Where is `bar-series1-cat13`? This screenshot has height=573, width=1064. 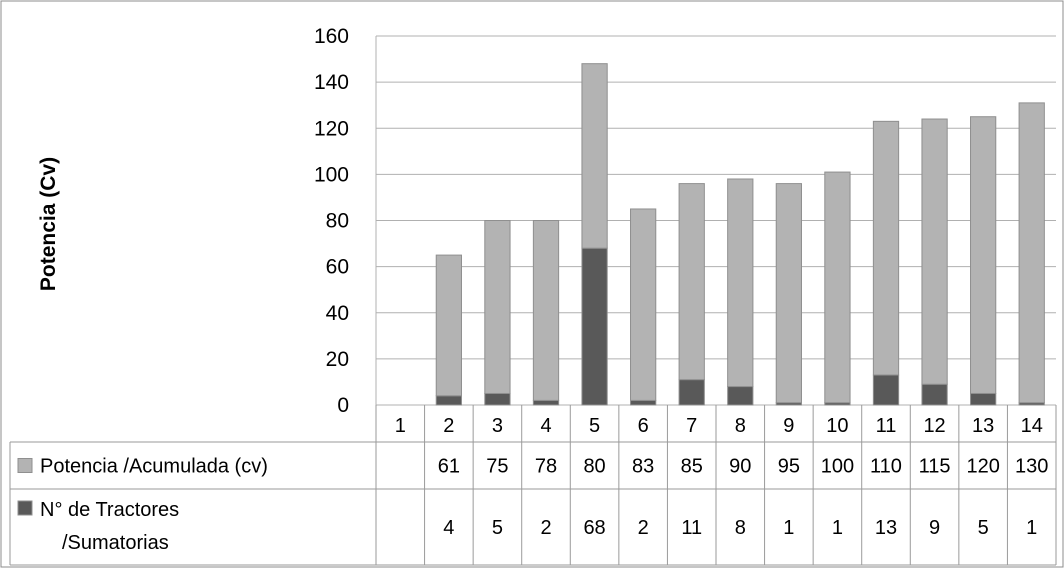
bar-series1-cat13 is located at coordinates (983, 255).